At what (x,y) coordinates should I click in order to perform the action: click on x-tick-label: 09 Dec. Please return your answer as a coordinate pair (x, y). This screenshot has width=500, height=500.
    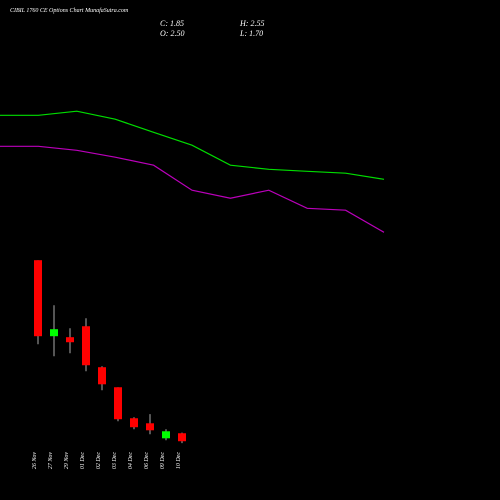
    Looking at the image, I should click on (163, 460).